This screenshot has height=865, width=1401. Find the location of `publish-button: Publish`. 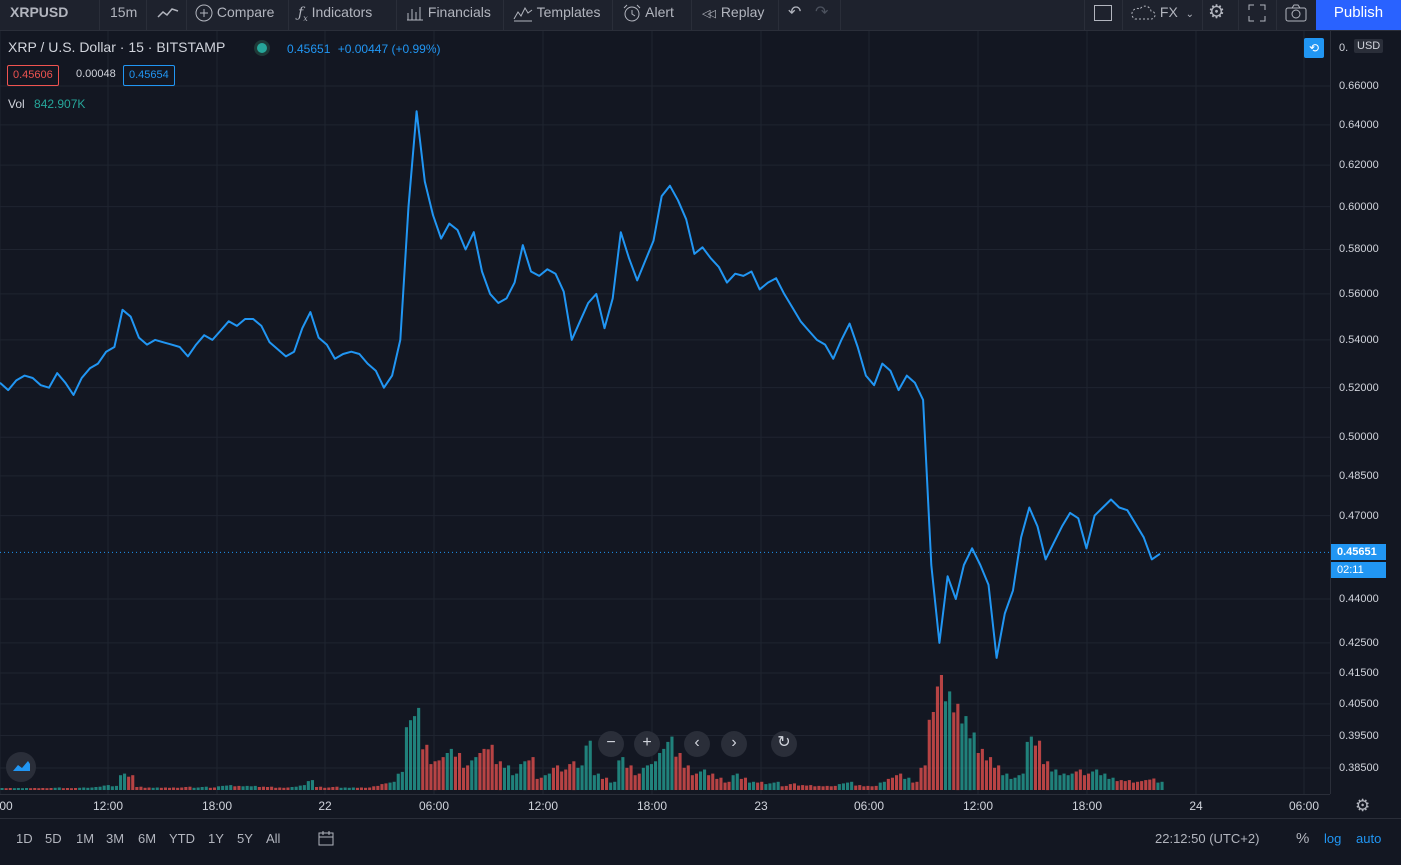

publish-button: Publish is located at coordinates (1358, 15).